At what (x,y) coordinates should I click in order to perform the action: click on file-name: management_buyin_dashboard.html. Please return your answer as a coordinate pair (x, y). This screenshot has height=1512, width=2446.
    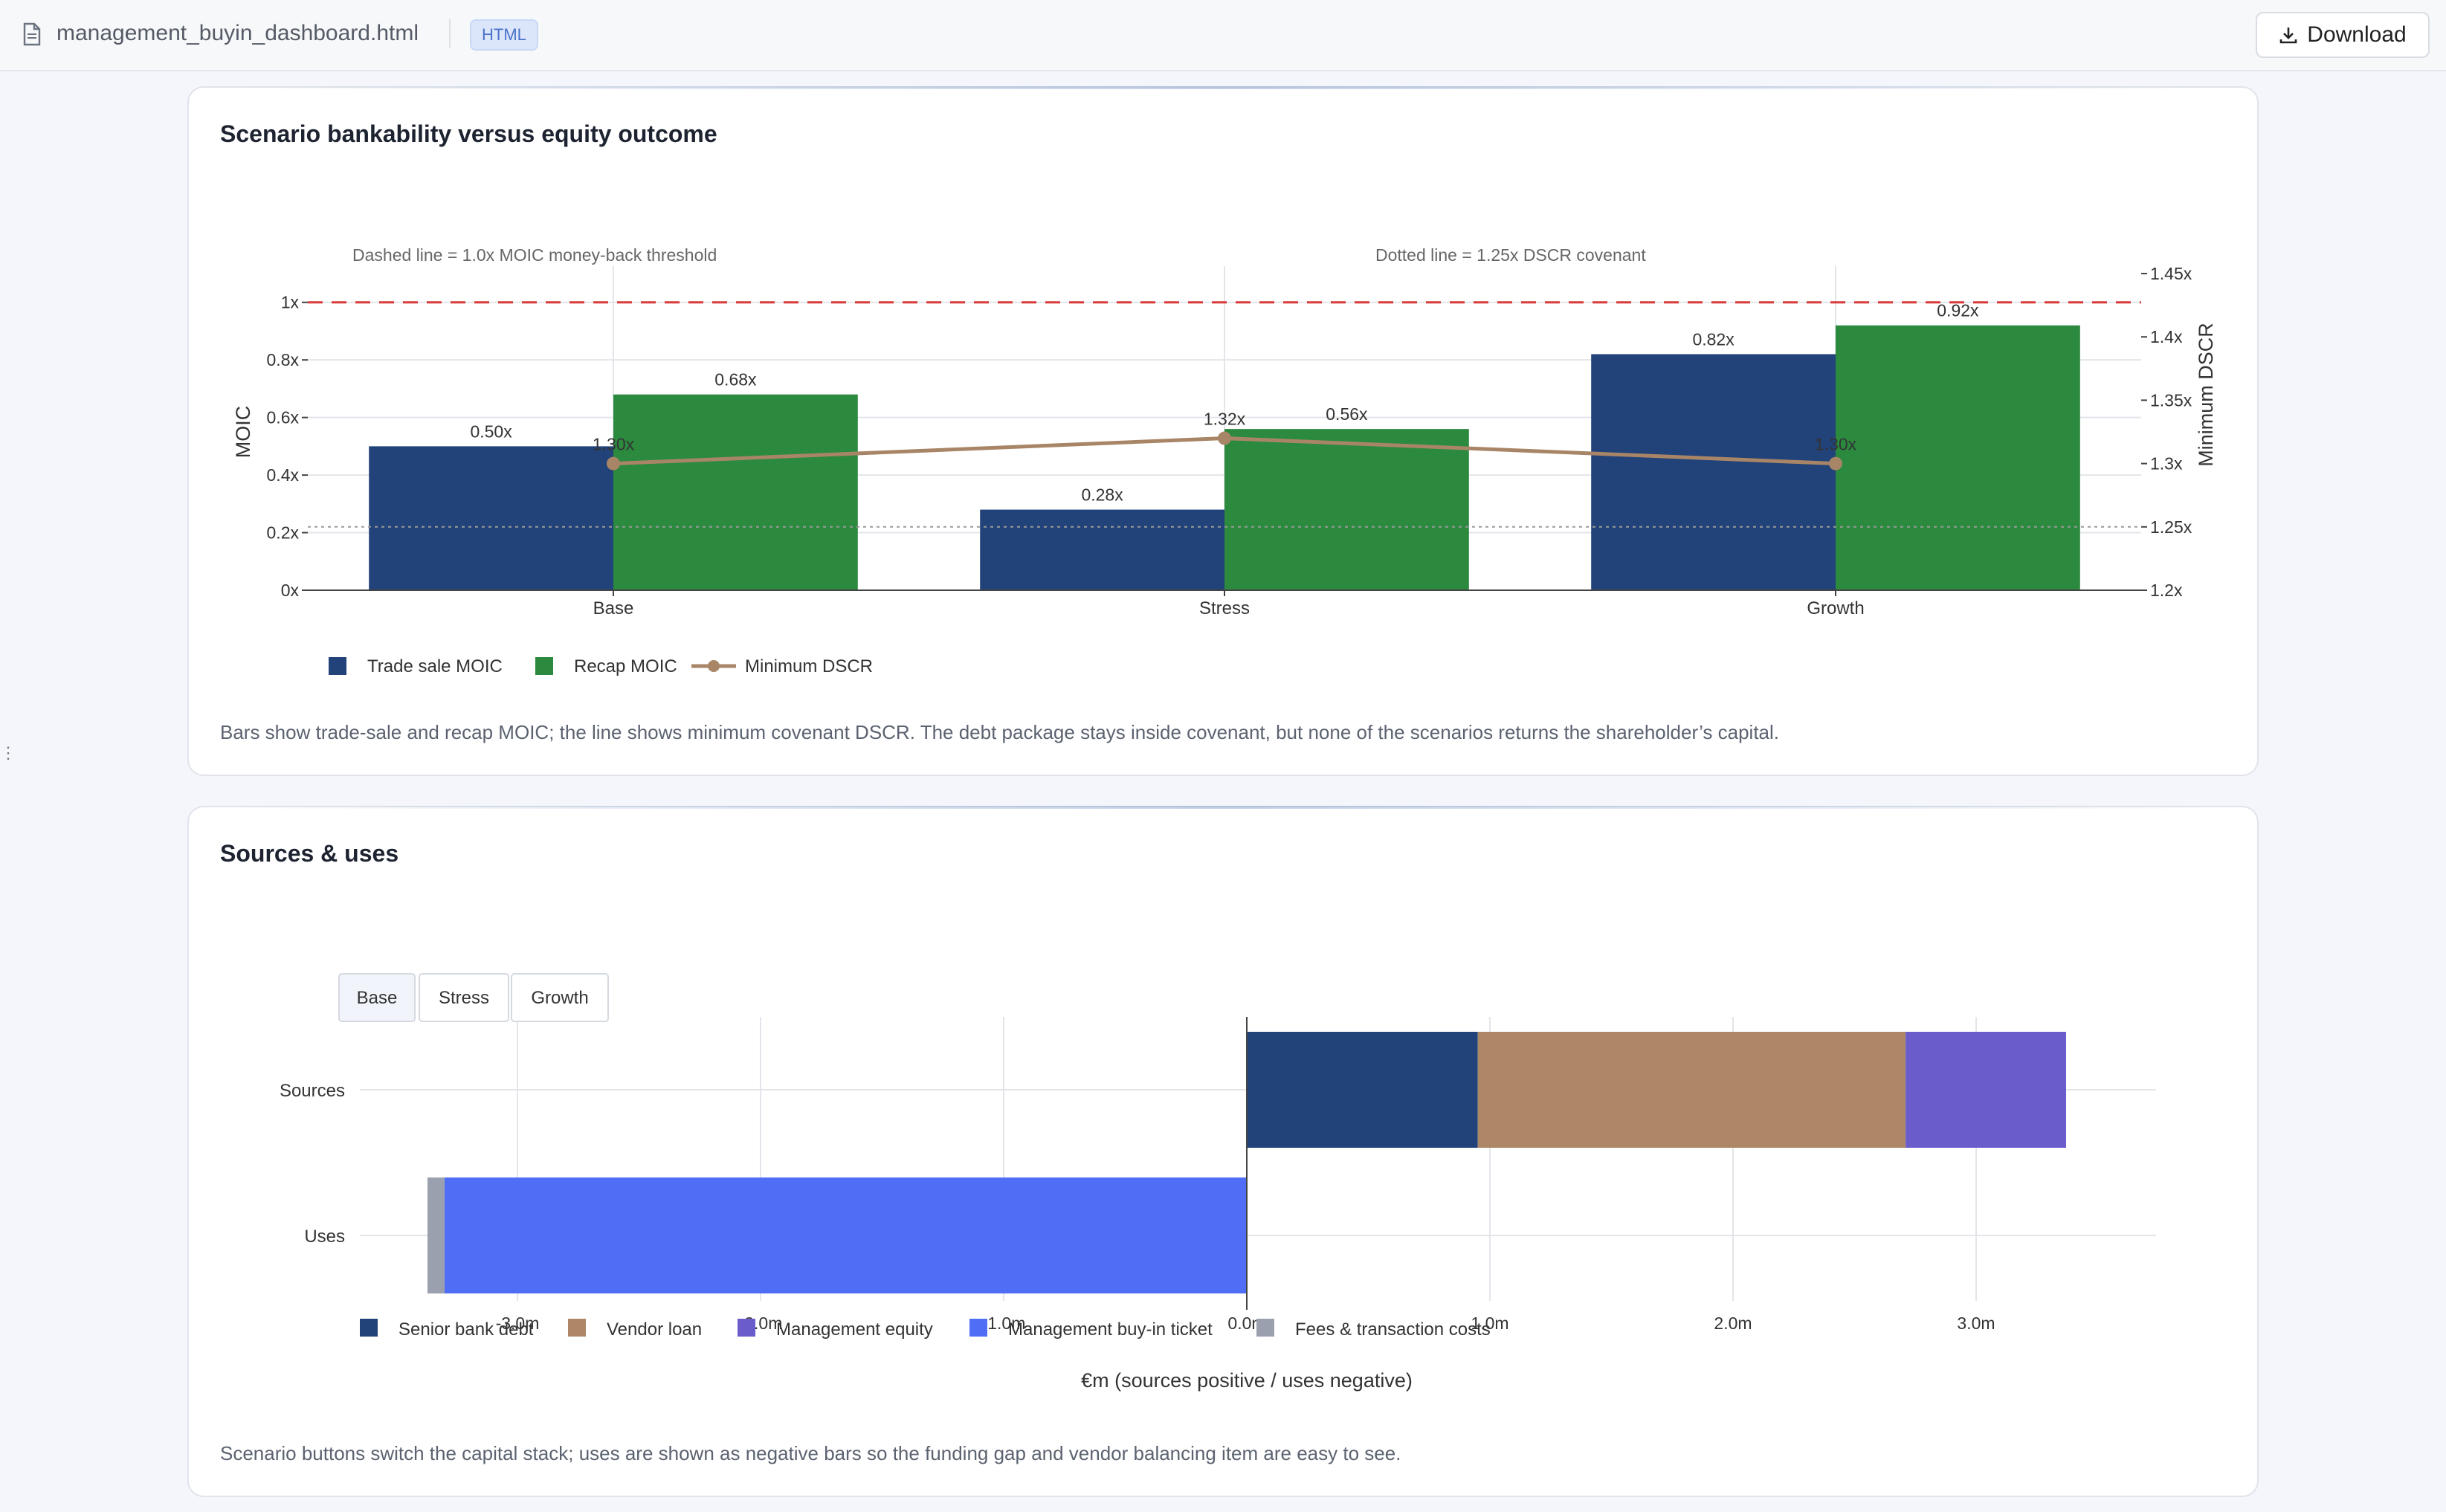
    Looking at the image, I should click on (238, 33).